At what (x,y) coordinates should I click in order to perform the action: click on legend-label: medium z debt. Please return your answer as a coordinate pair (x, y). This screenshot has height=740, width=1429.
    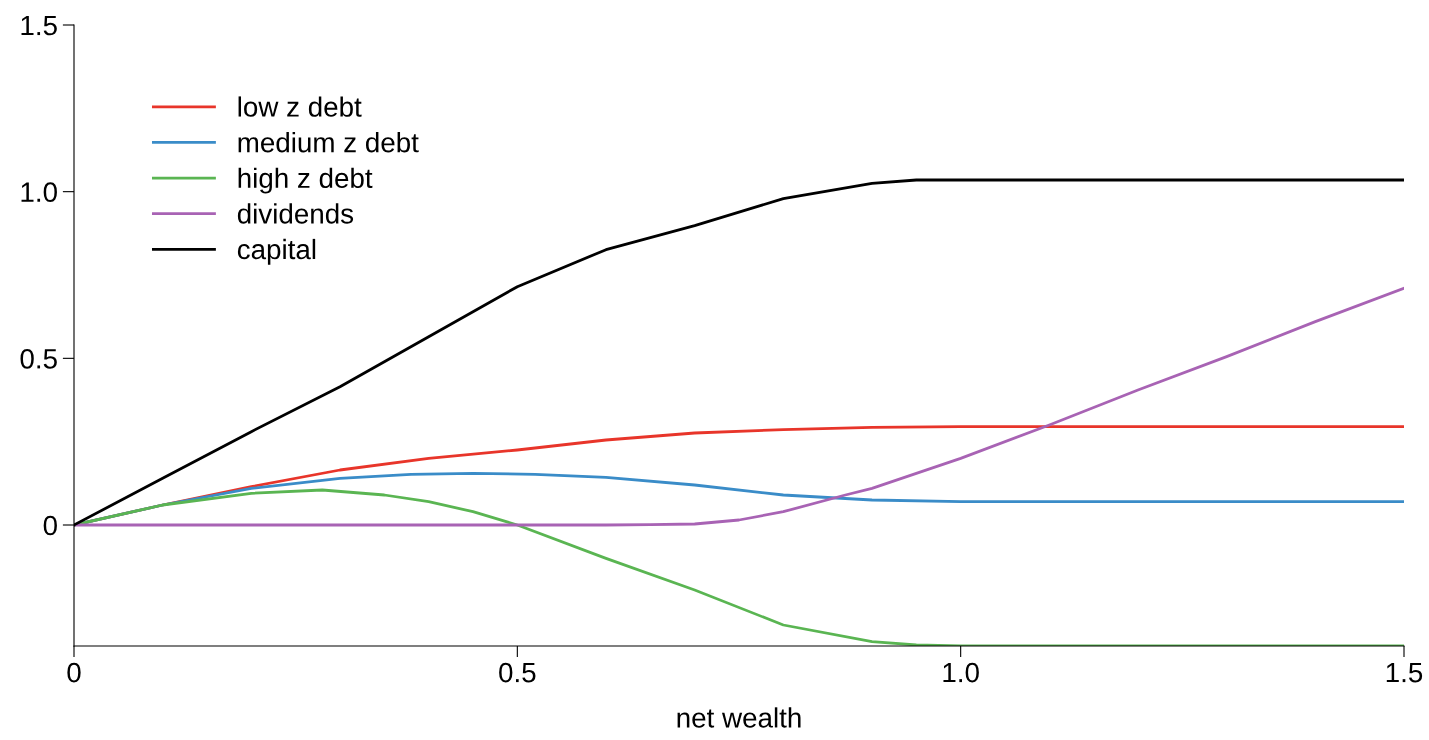
    Looking at the image, I should click on (328, 142).